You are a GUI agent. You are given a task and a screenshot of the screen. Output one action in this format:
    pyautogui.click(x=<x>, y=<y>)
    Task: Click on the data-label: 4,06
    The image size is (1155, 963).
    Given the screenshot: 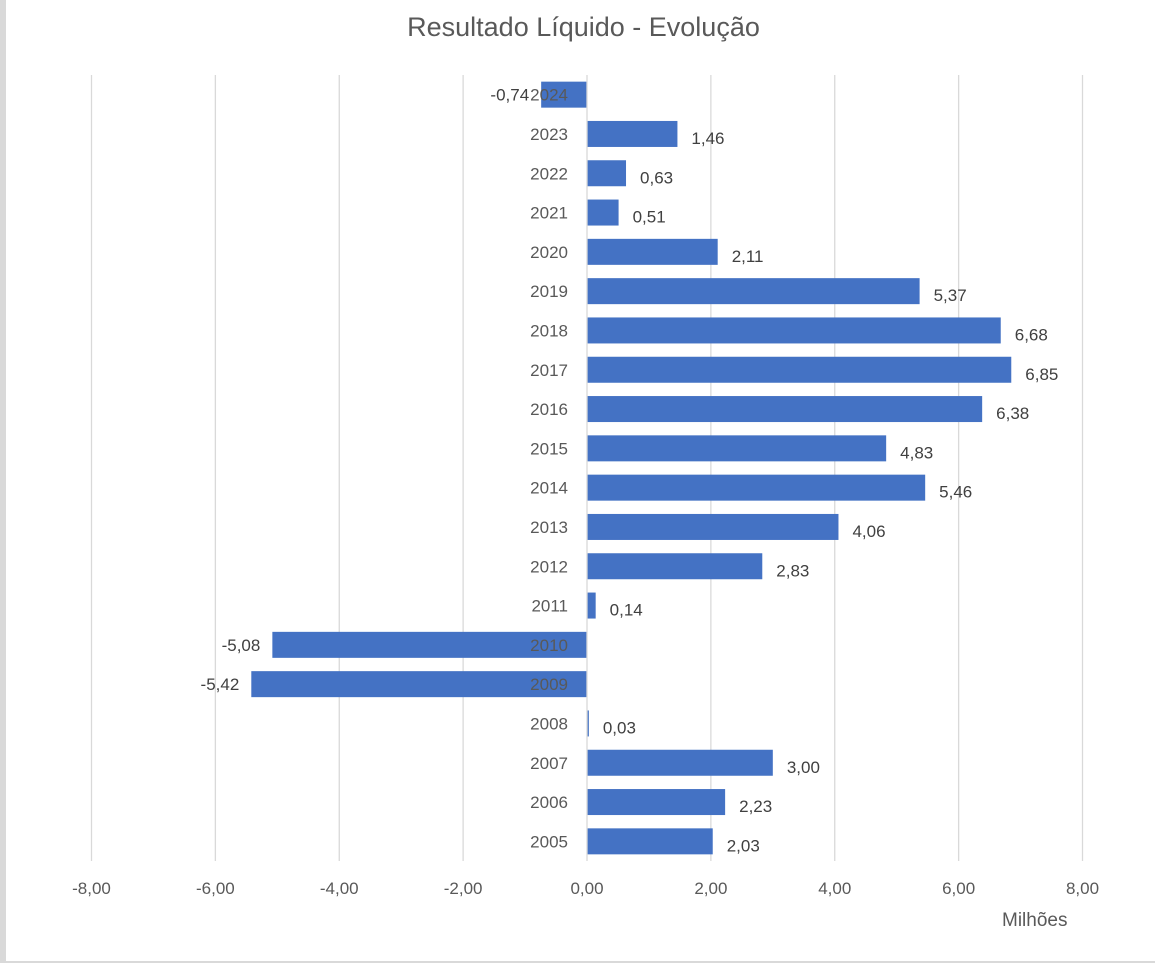 What is the action you would take?
    pyautogui.click(x=868, y=531)
    